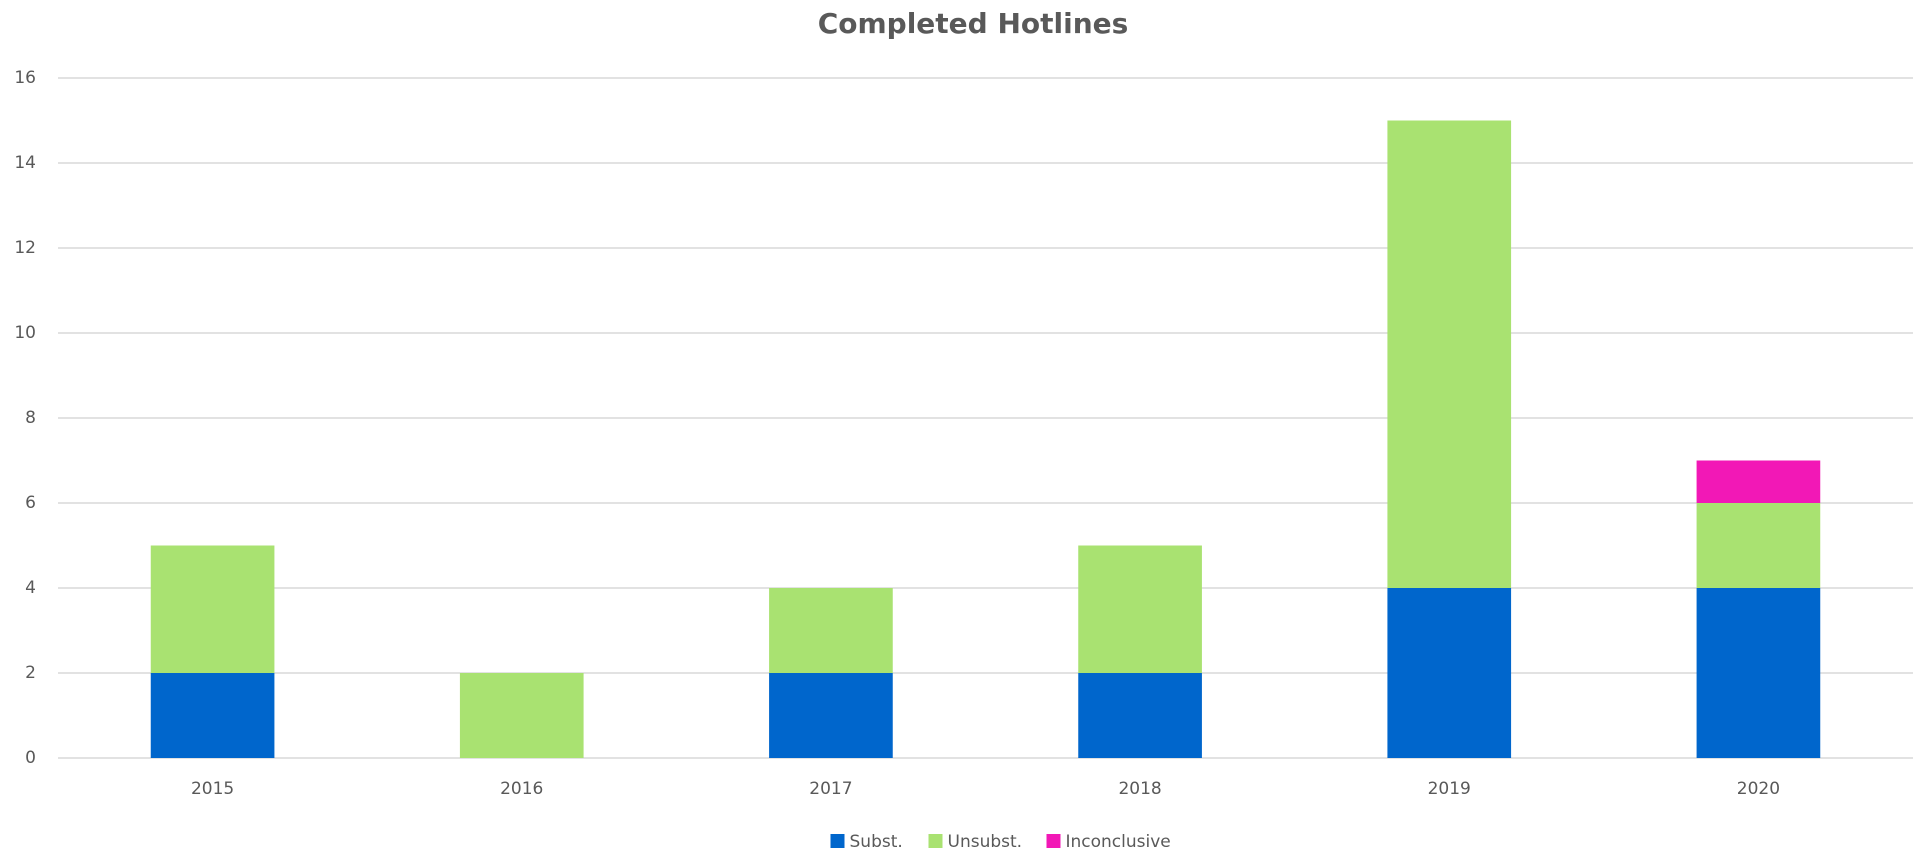 The image size is (1913, 853). I want to click on legend-label: Unsubst., so click(985, 842).